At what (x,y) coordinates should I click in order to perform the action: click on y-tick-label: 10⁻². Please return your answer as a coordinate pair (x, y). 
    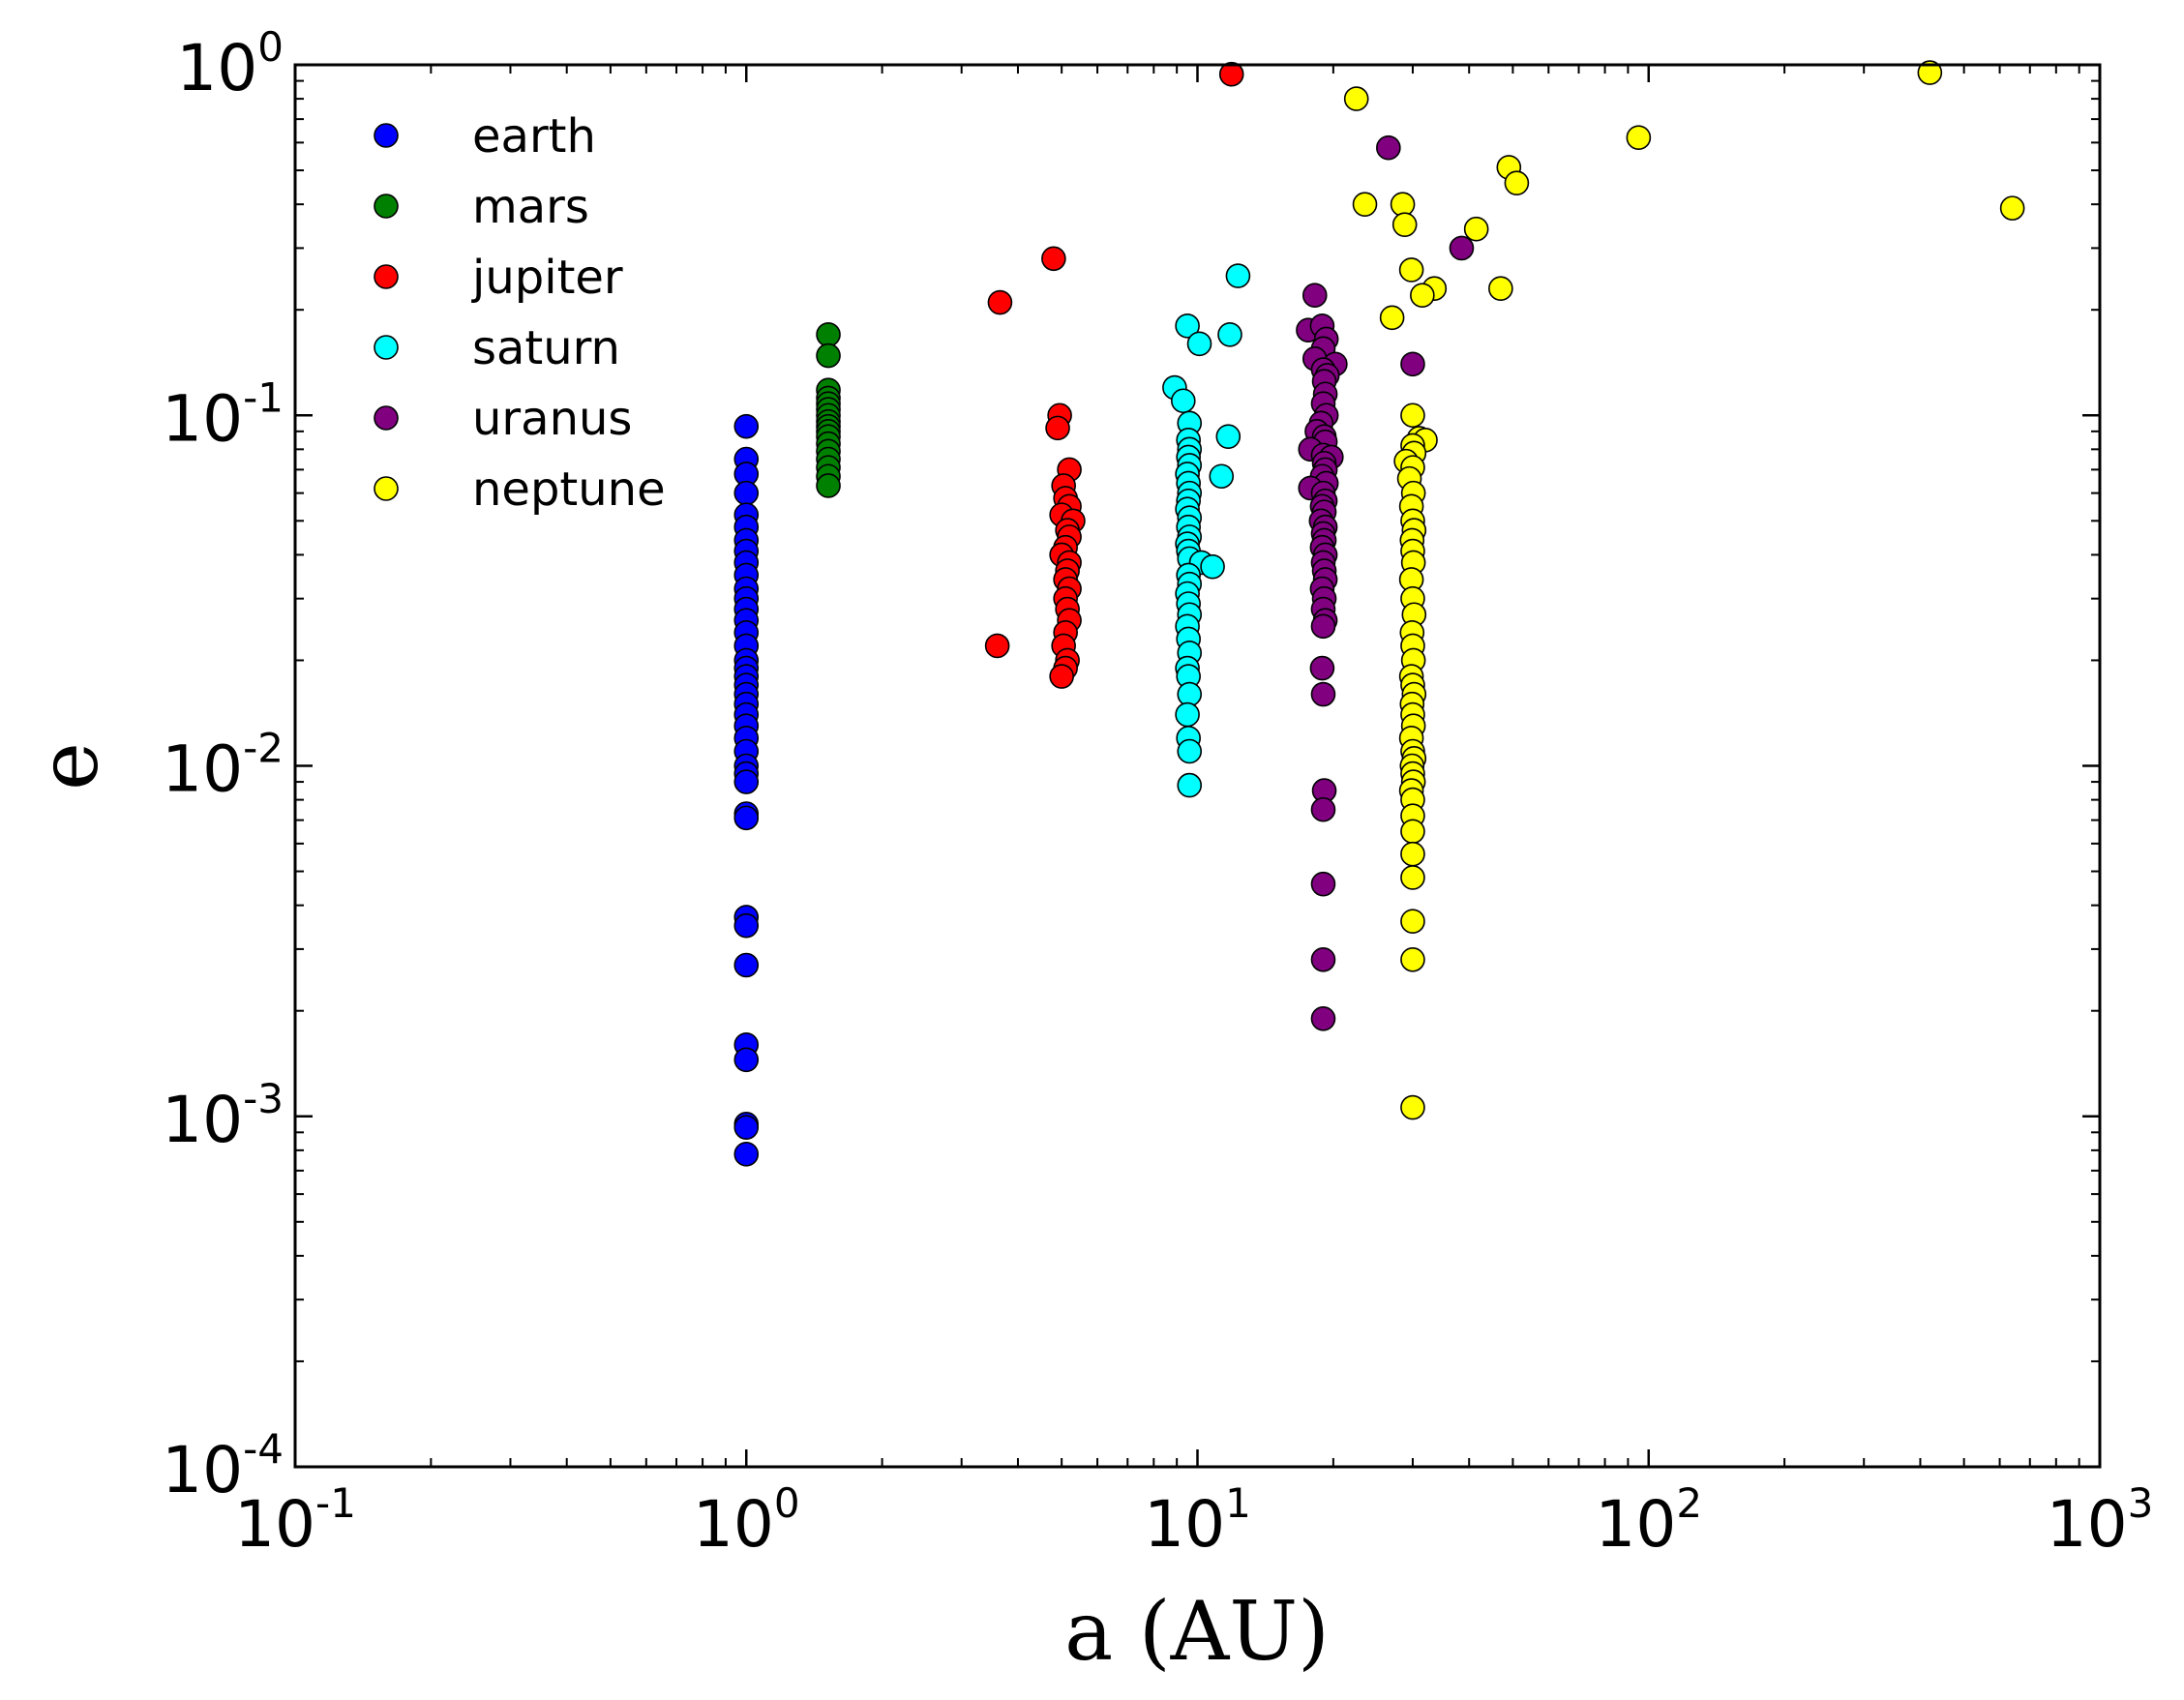
    Looking at the image, I should click on (223, 766).